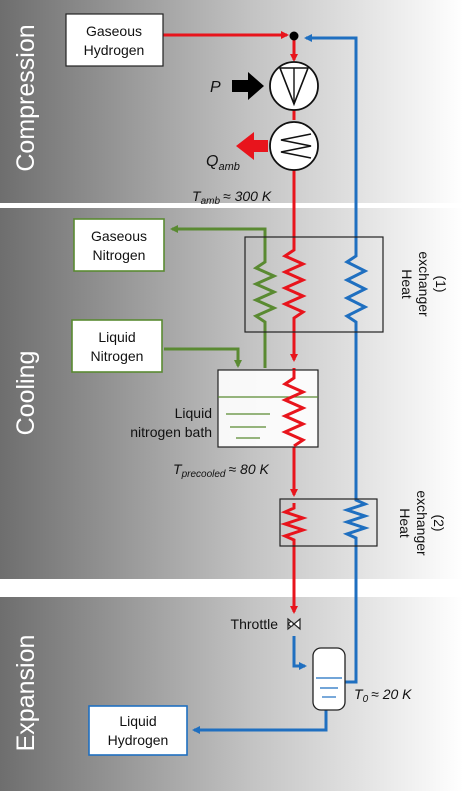 This screenshot has width=463, height=791. I want to click on power-input-arrow-icon, so click(248, 86).